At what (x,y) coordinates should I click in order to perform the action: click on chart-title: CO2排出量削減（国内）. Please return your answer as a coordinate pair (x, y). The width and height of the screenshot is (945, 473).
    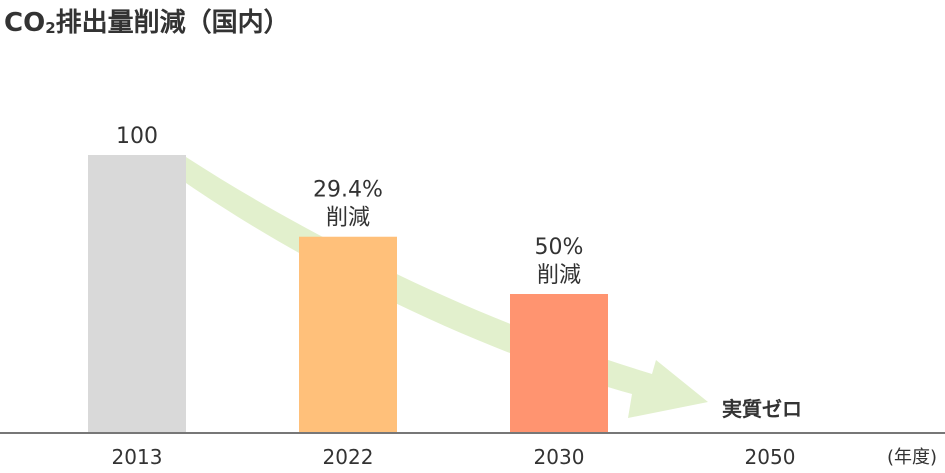
    Looking at the image, I should click on (147, 25).